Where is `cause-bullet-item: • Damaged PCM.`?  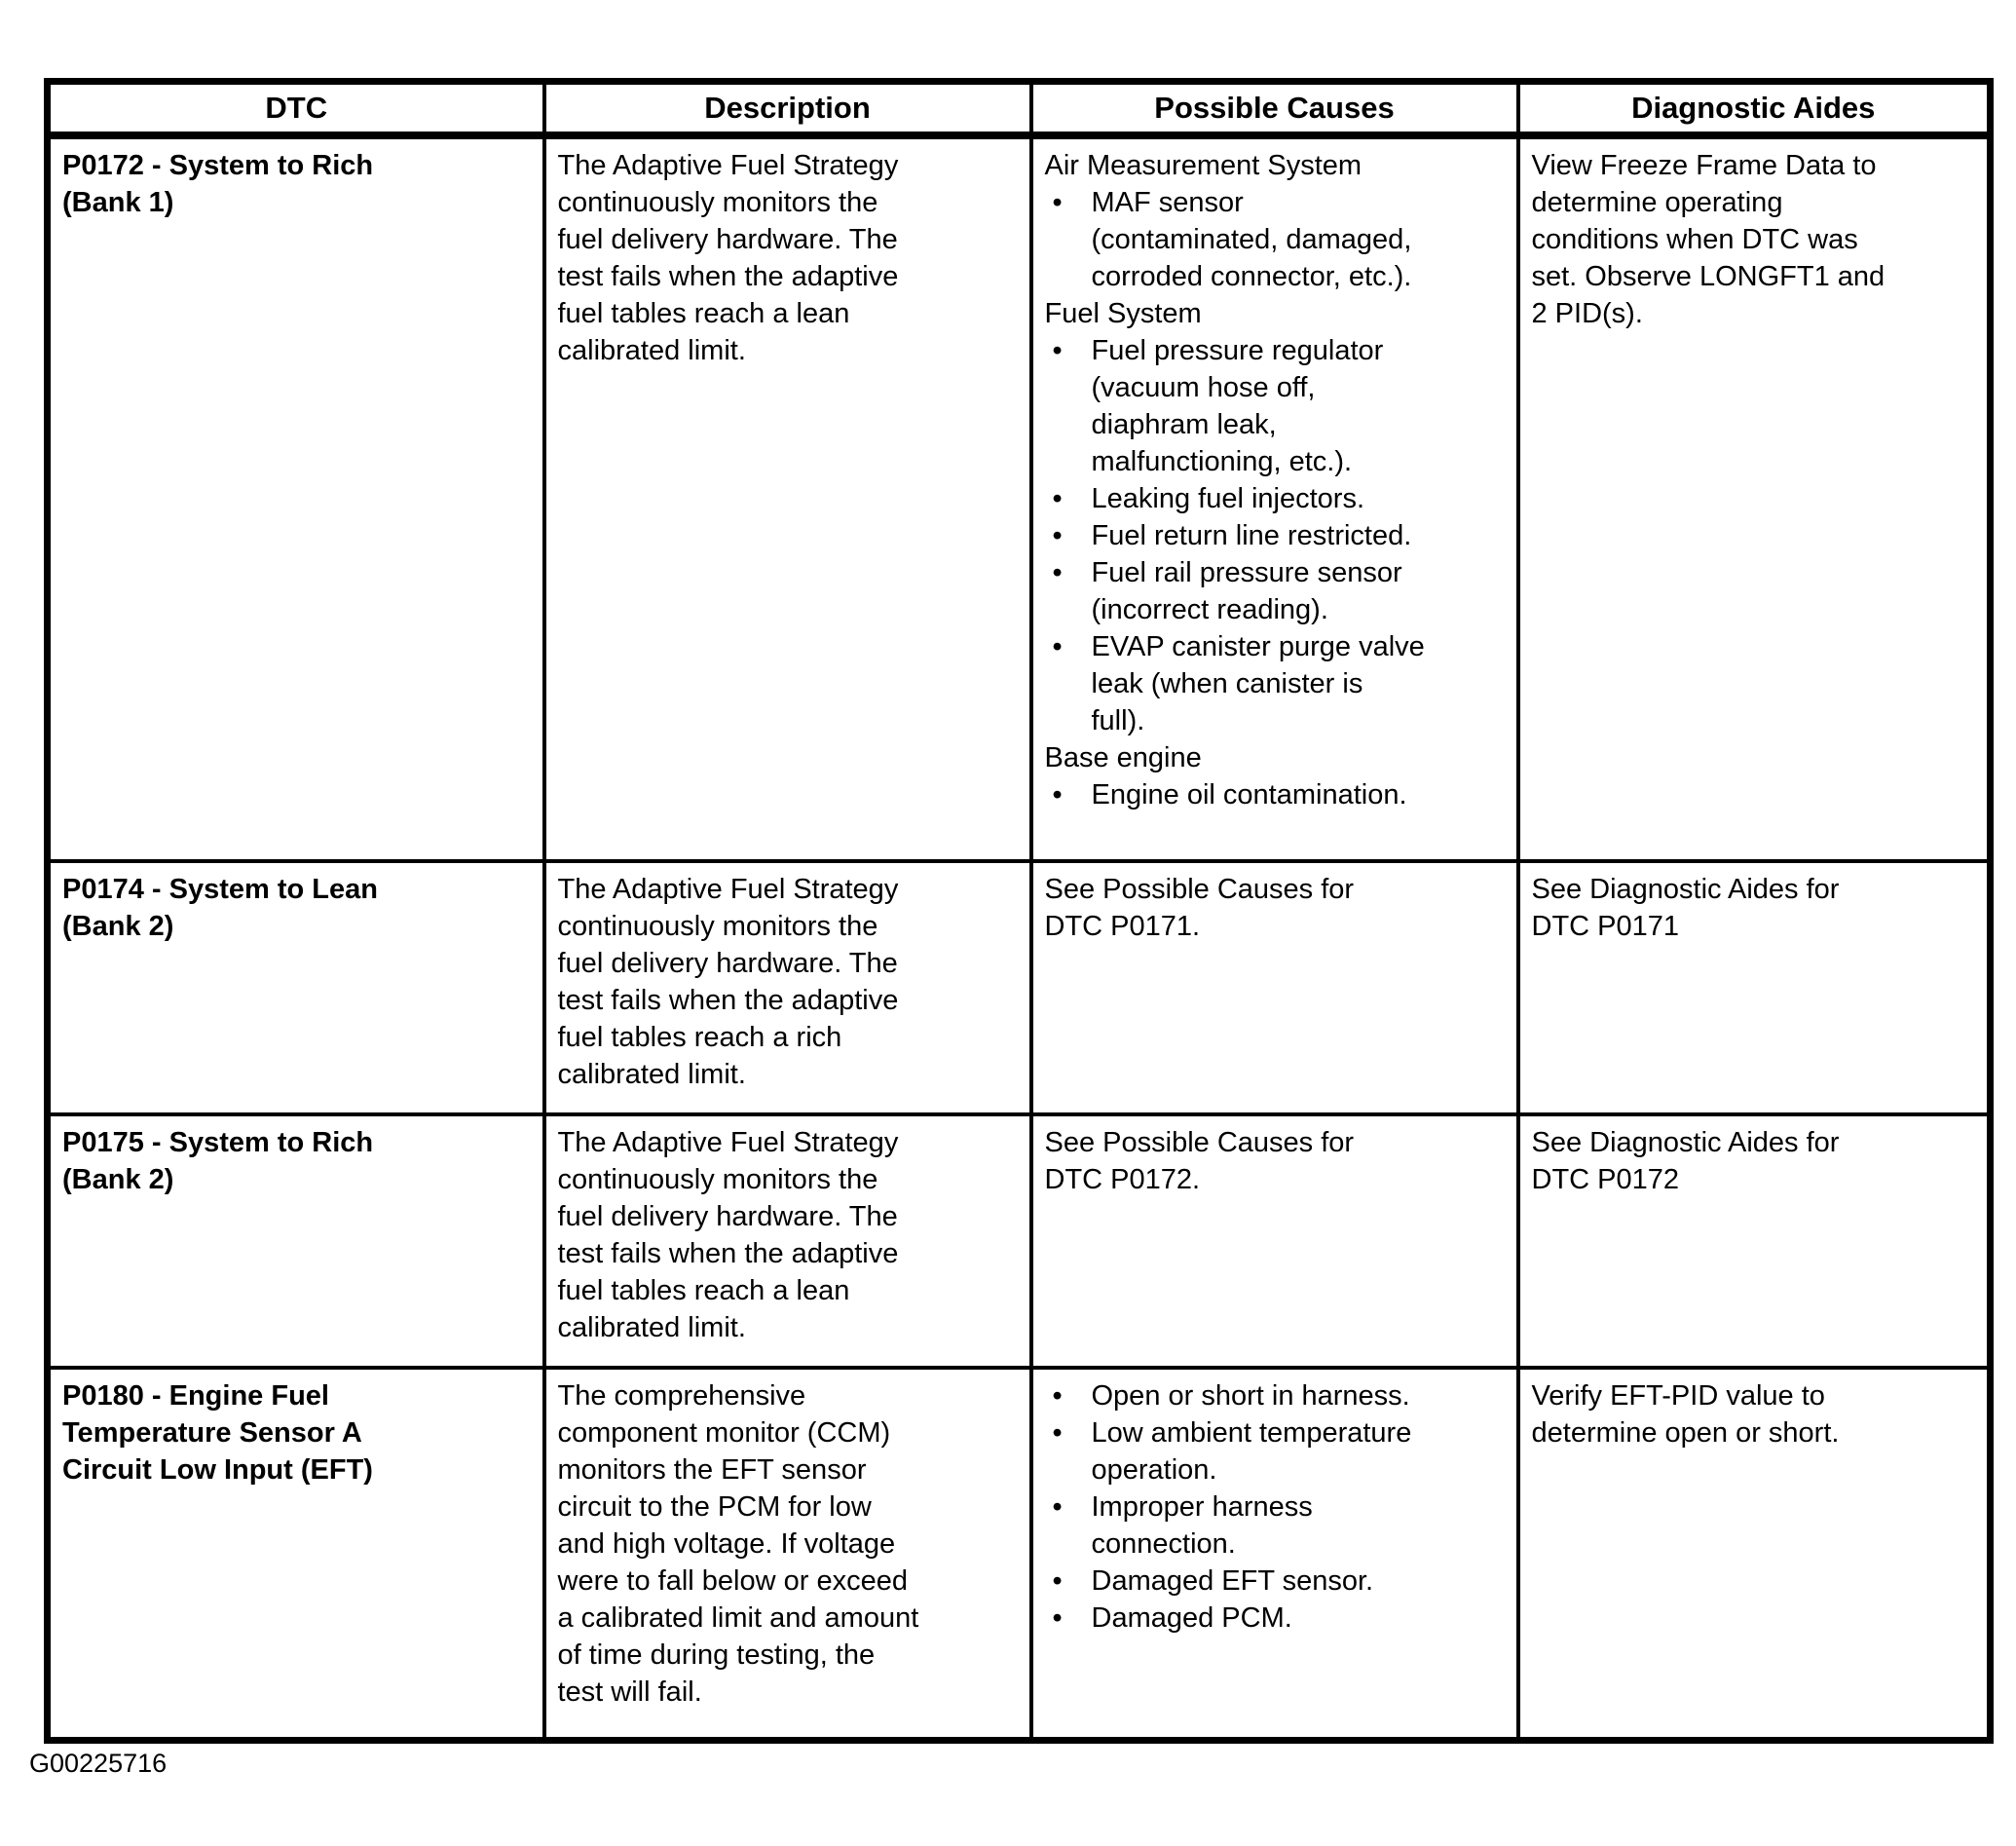
cause-bullet-item: • Damaged PCM. is located at coordinates (1268, 1618).